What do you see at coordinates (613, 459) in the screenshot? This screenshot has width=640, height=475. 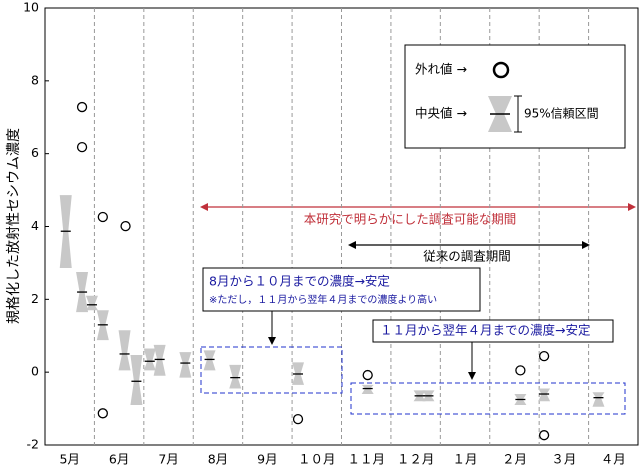 I see `x-tick-label: ４月` at bounding box center [613, 459].